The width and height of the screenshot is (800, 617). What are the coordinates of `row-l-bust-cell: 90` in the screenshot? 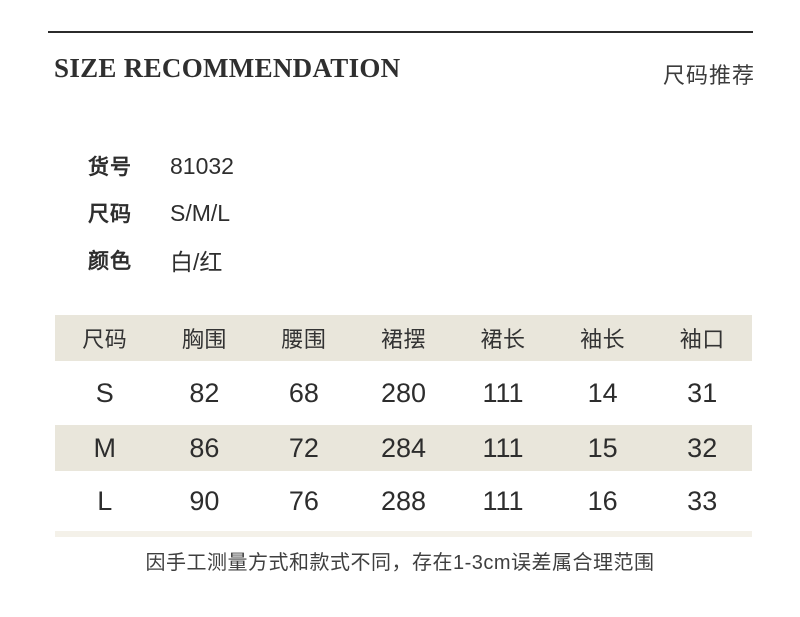 It's located at (204, 500).